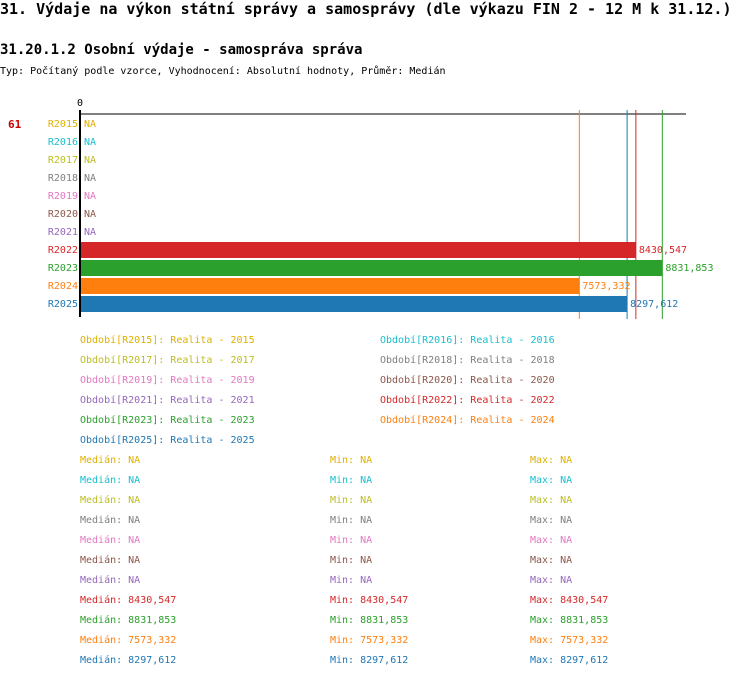 The height and width of the screenshot is (678, 750). Describe the element at coordinates (128, 620) in the screenshot. I see `stat-median: Medián: 8831,853` at that location.